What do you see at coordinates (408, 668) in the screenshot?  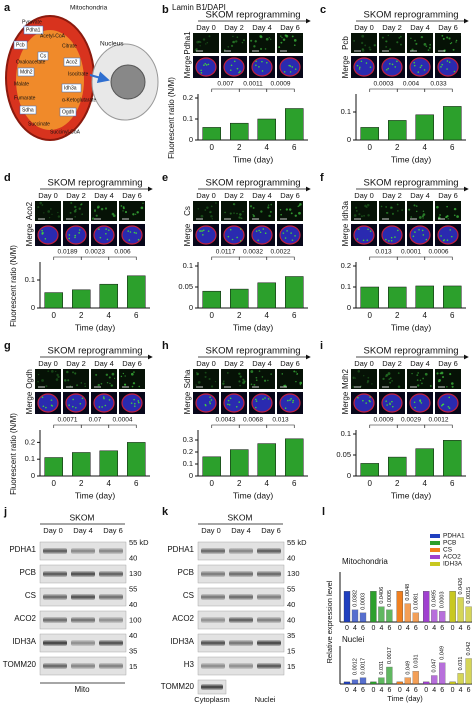 I see `p-value: 0.049` at bounding box center [408, 668].